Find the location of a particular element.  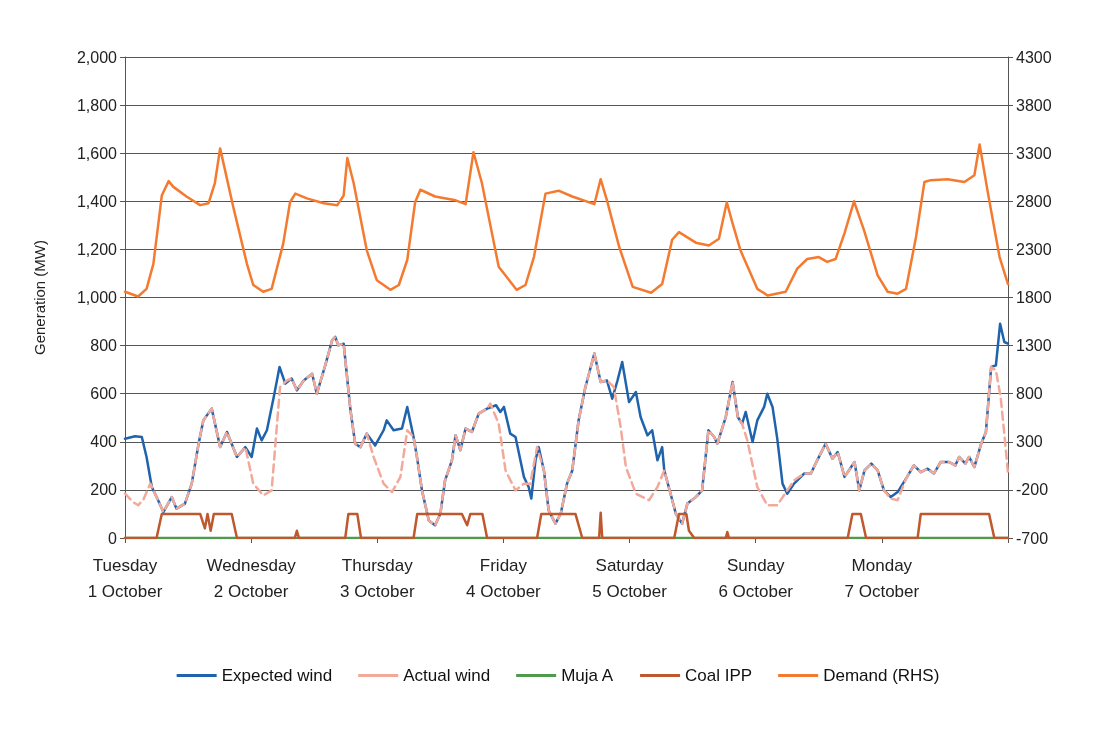

y2-tick-label: -700 is located at coordinates (1032, 538).